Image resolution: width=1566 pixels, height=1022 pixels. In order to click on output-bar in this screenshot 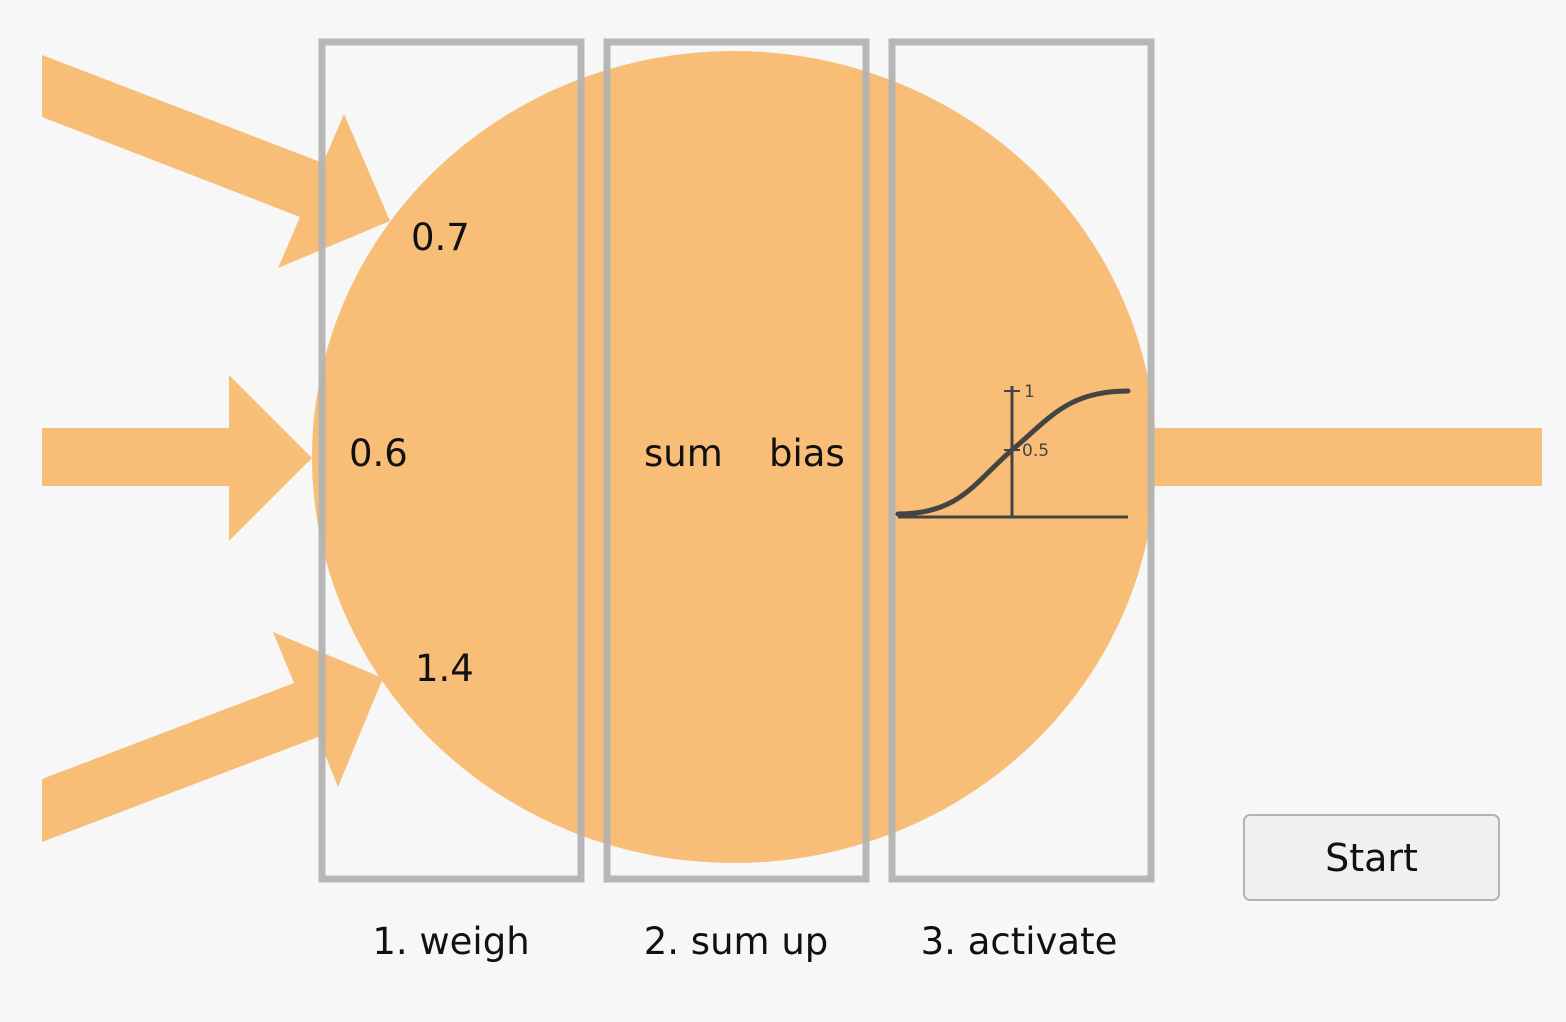, I will do `click(1346, 457)`.